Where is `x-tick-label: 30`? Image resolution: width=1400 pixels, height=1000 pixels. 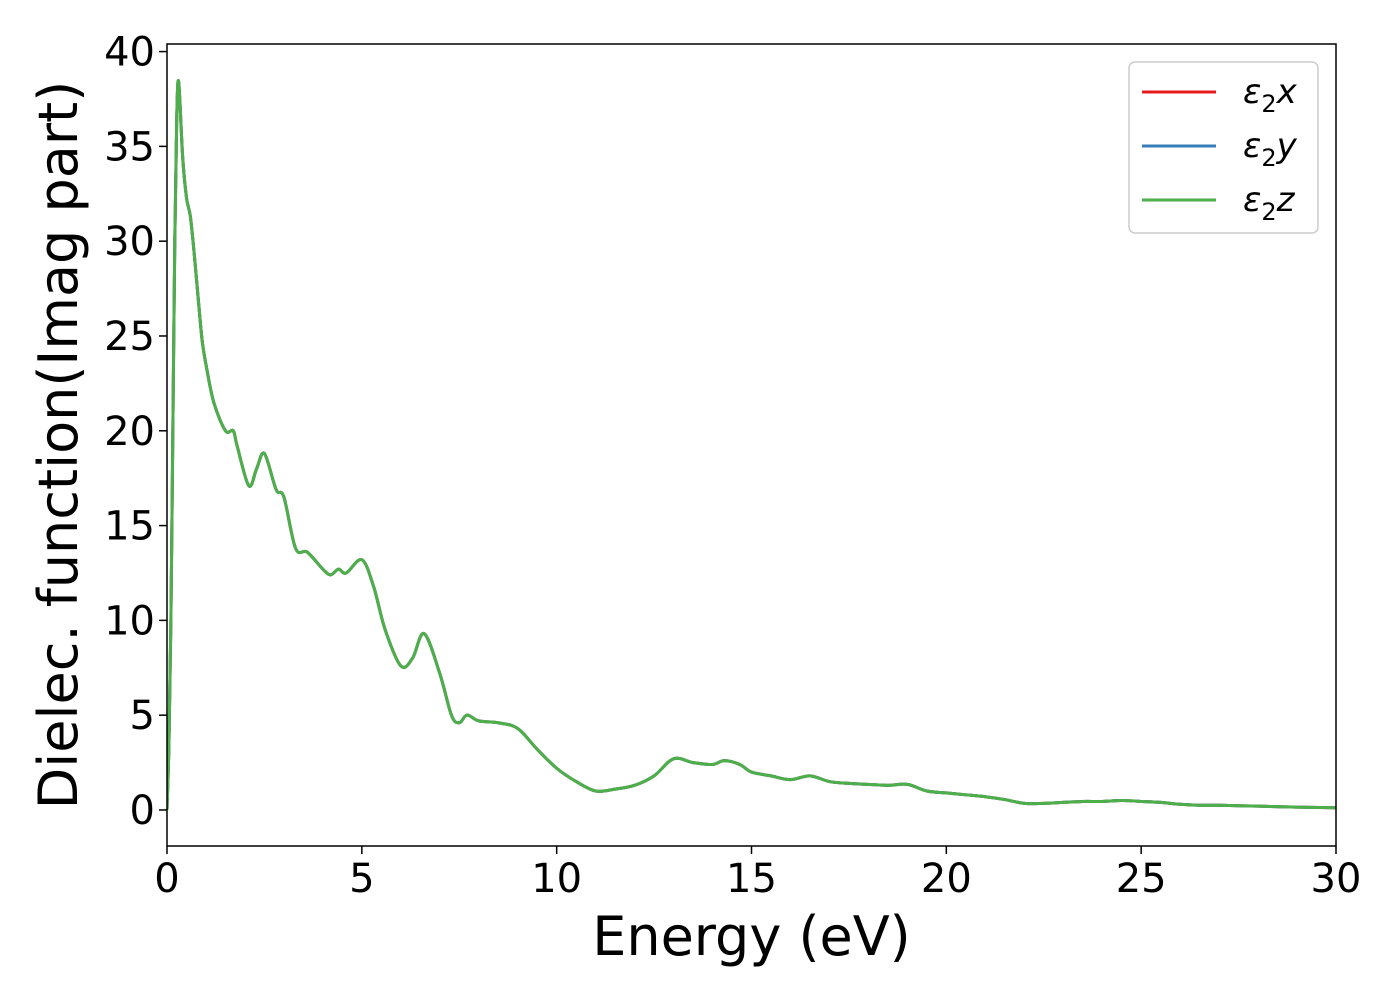 x-tick-label: 30 is located at coordinates (1336, 879).